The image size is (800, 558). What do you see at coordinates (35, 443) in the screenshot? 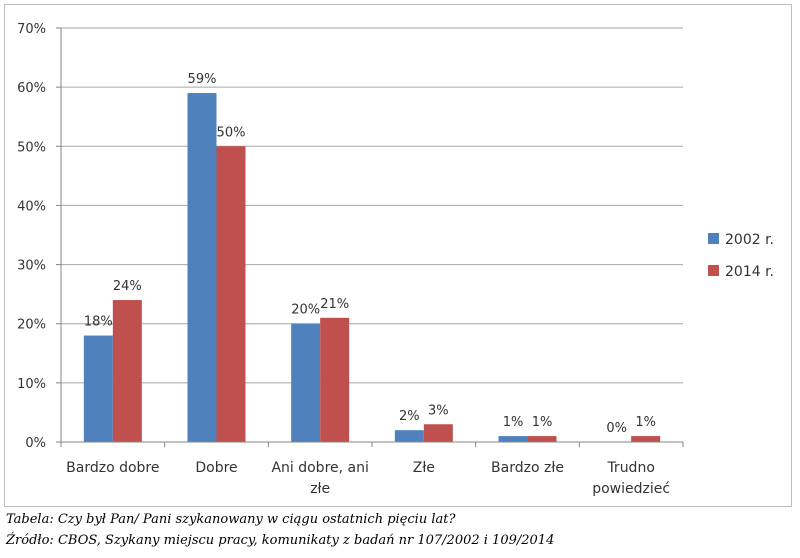
I see `y-tick-label-0: 0%` at bounding box center [35, 443].